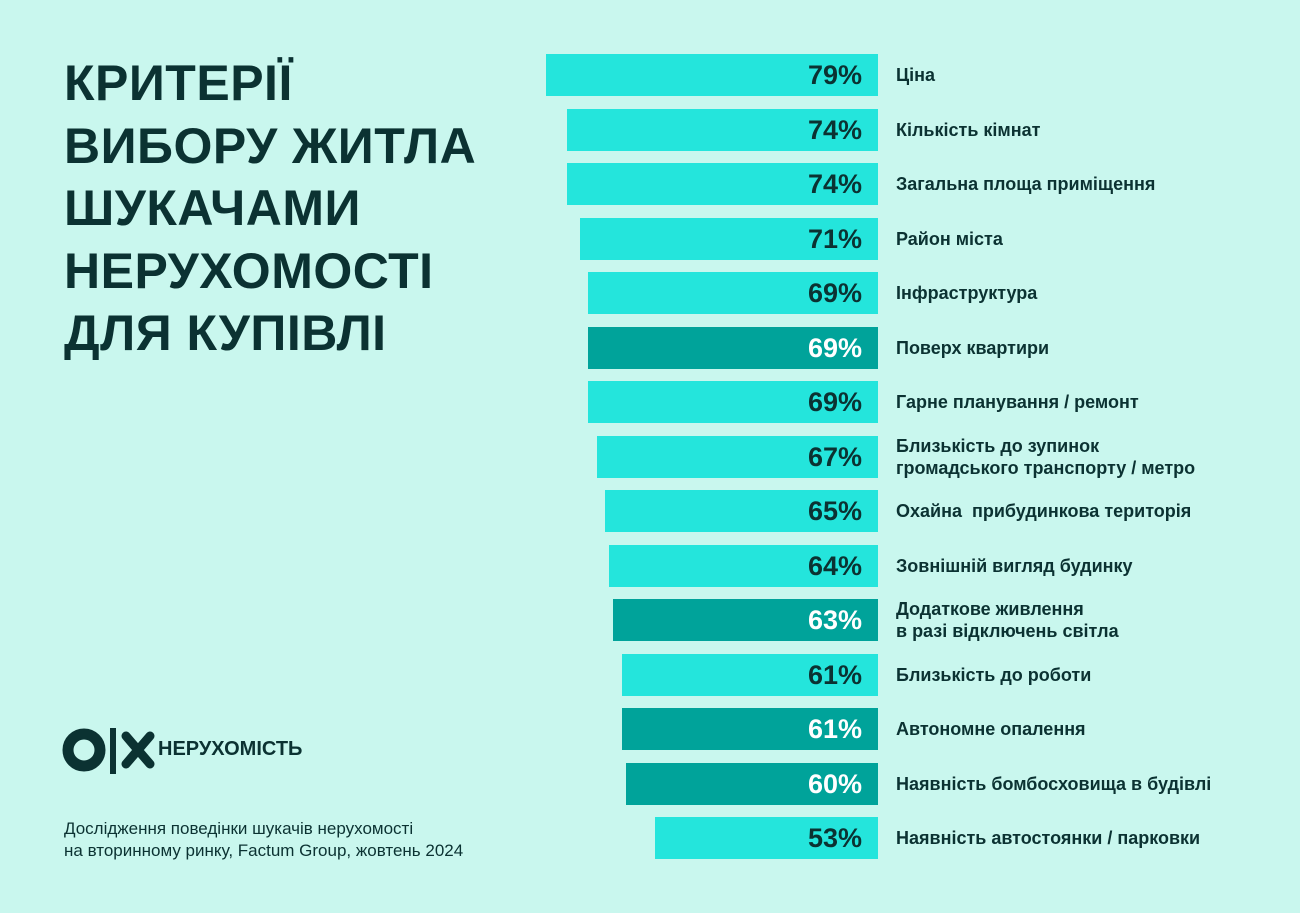 Image resolution: width=1300 pixels, height=913 pixels. What do you see at coordinates (994, 674) in the screenshot?
I see `category-label: Близькість до роботи` at bounding box center [994, 674].